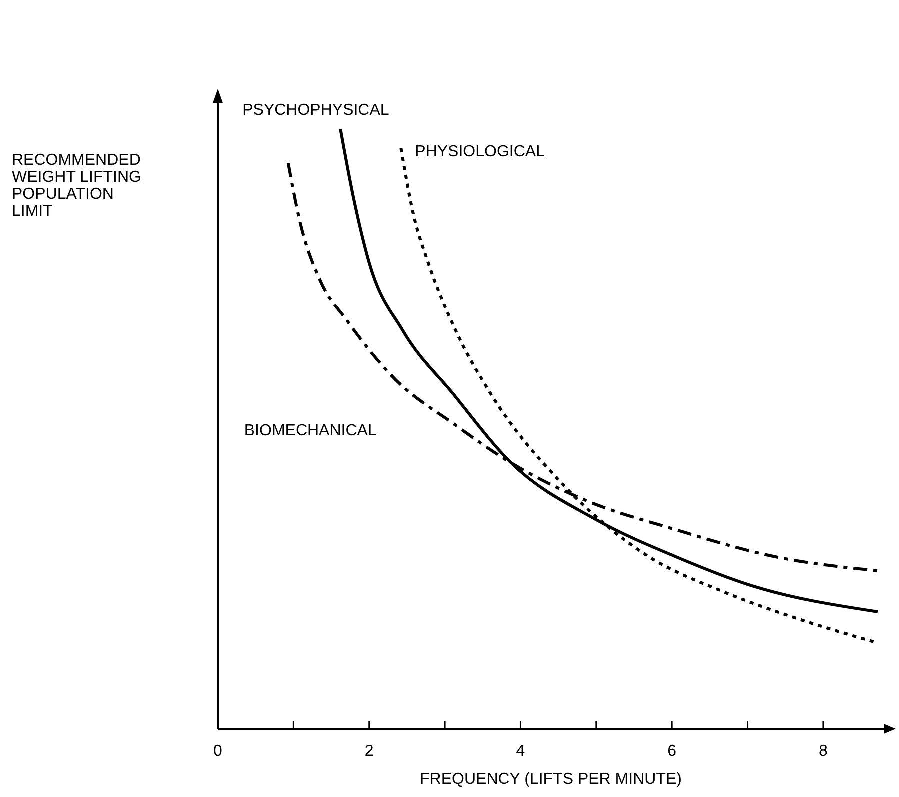 Image resolution: width=899 pixels, height=797 pixels. I want to click on y-axis-title: RECOMMENDED WEIGHT LIFTING POPULATION LIMIT, so click(77, 186).